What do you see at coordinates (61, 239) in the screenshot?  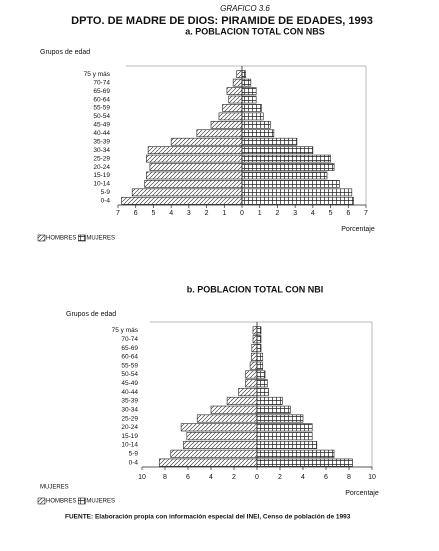 I see `legend-label: HOMBRES` at bounding box center [61, 239].